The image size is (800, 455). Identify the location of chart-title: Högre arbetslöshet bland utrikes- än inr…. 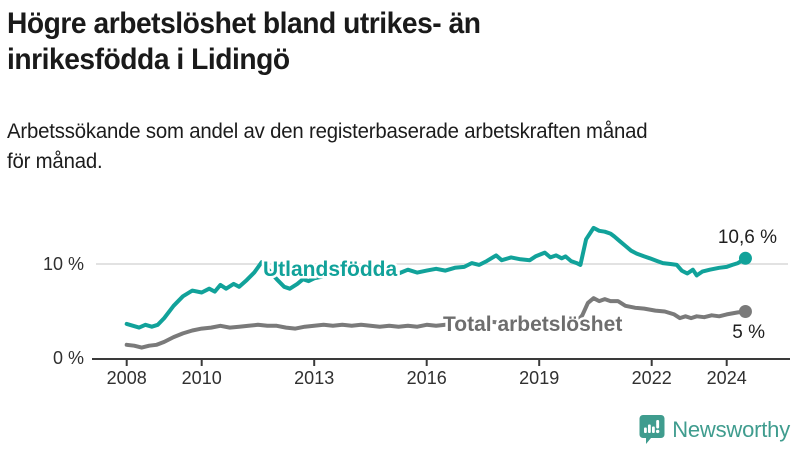
(364, 42).